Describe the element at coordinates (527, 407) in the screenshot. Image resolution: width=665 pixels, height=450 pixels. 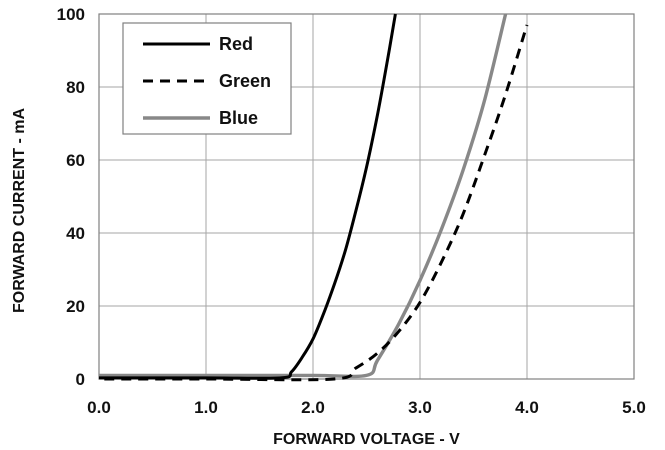
I see `x-tick-label: 4.0` at that location.